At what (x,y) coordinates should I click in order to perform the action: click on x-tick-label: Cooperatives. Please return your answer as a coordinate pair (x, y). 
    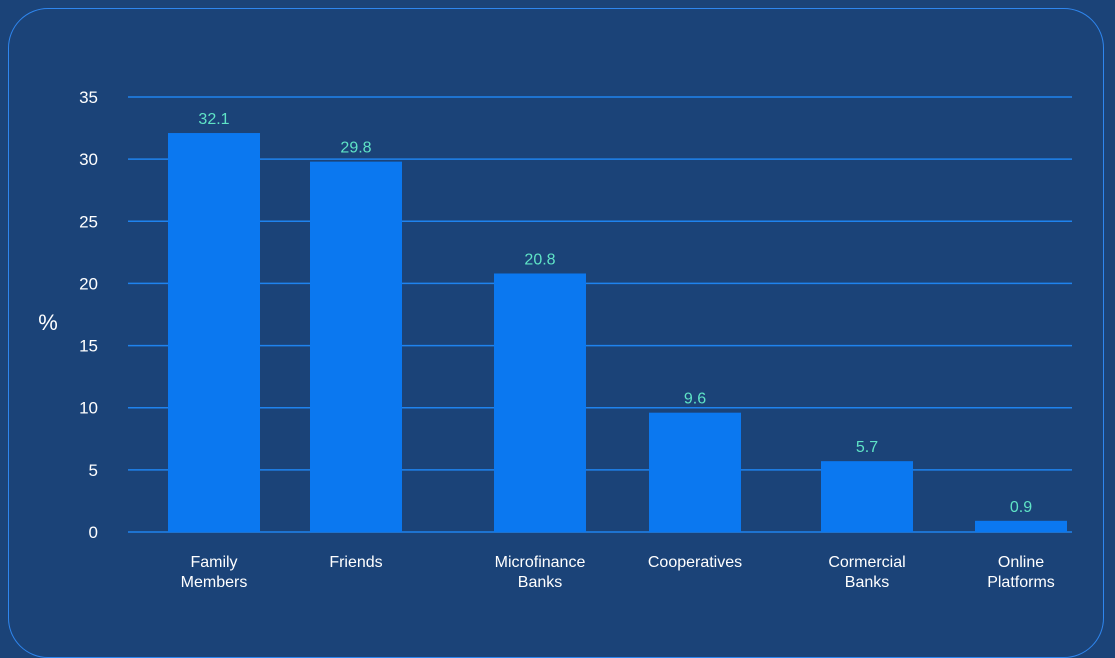
    Looking at the image, I should click on (695, 562).